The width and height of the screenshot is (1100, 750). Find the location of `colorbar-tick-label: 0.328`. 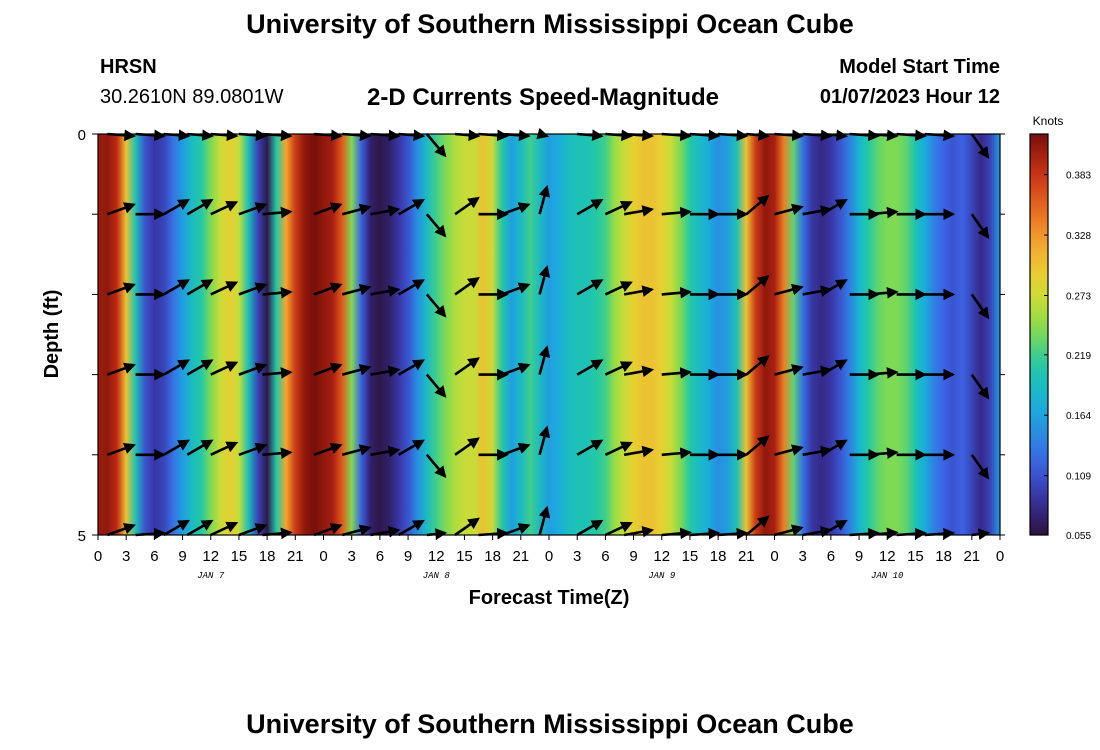

colorbar-tick-label: 0.328 is located at coordinates (1078, 236).